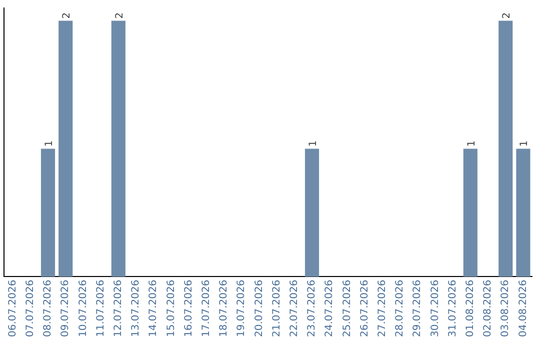 The height and width of the screenshot is (340, 540). I want to click on x-tick-label: 01.08.2026, so click(470, 309).